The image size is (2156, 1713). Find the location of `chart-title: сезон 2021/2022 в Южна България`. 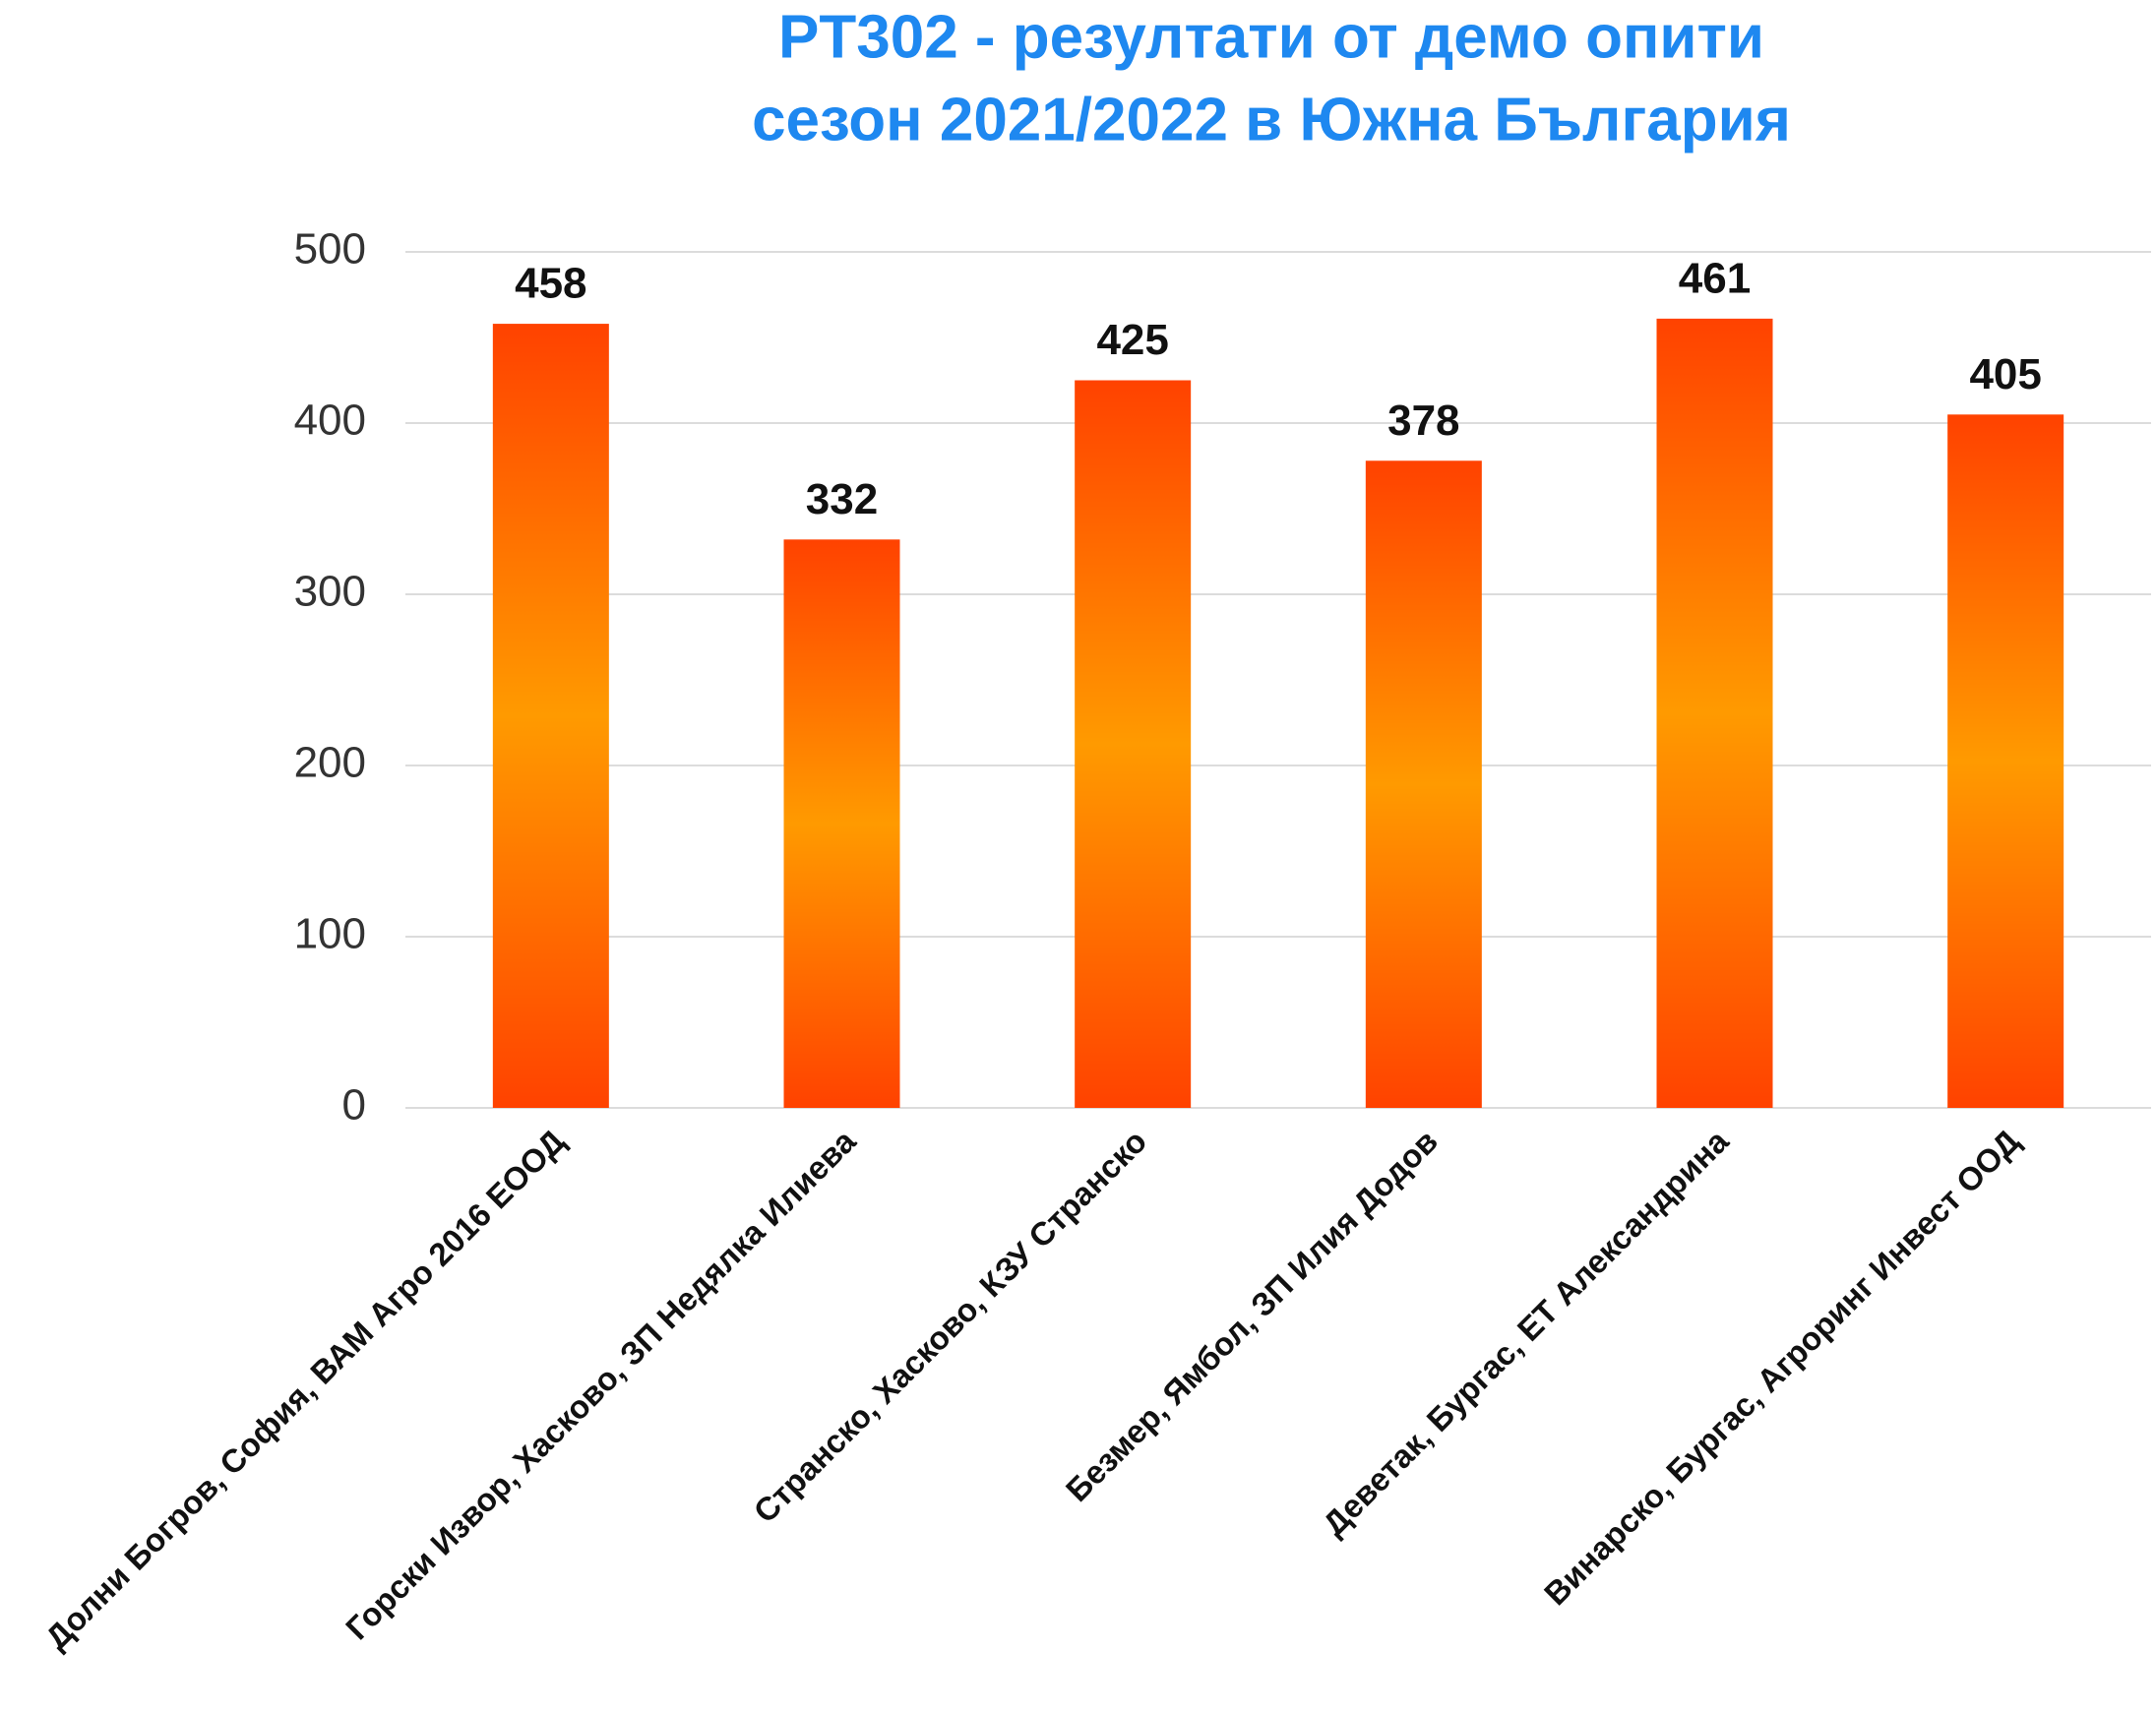

chart-title: сезон 2021/2022 в Южна България is located at coordinates (1271, 119).